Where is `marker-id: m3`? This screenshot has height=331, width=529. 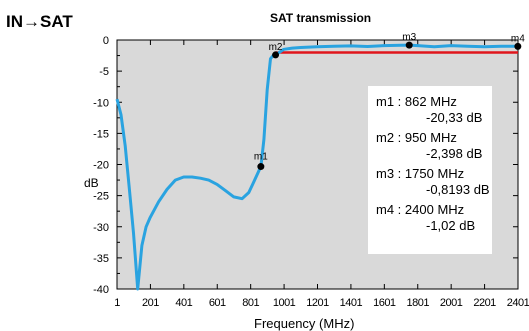 marker-id: m3 is located at coordinates (385, 173).